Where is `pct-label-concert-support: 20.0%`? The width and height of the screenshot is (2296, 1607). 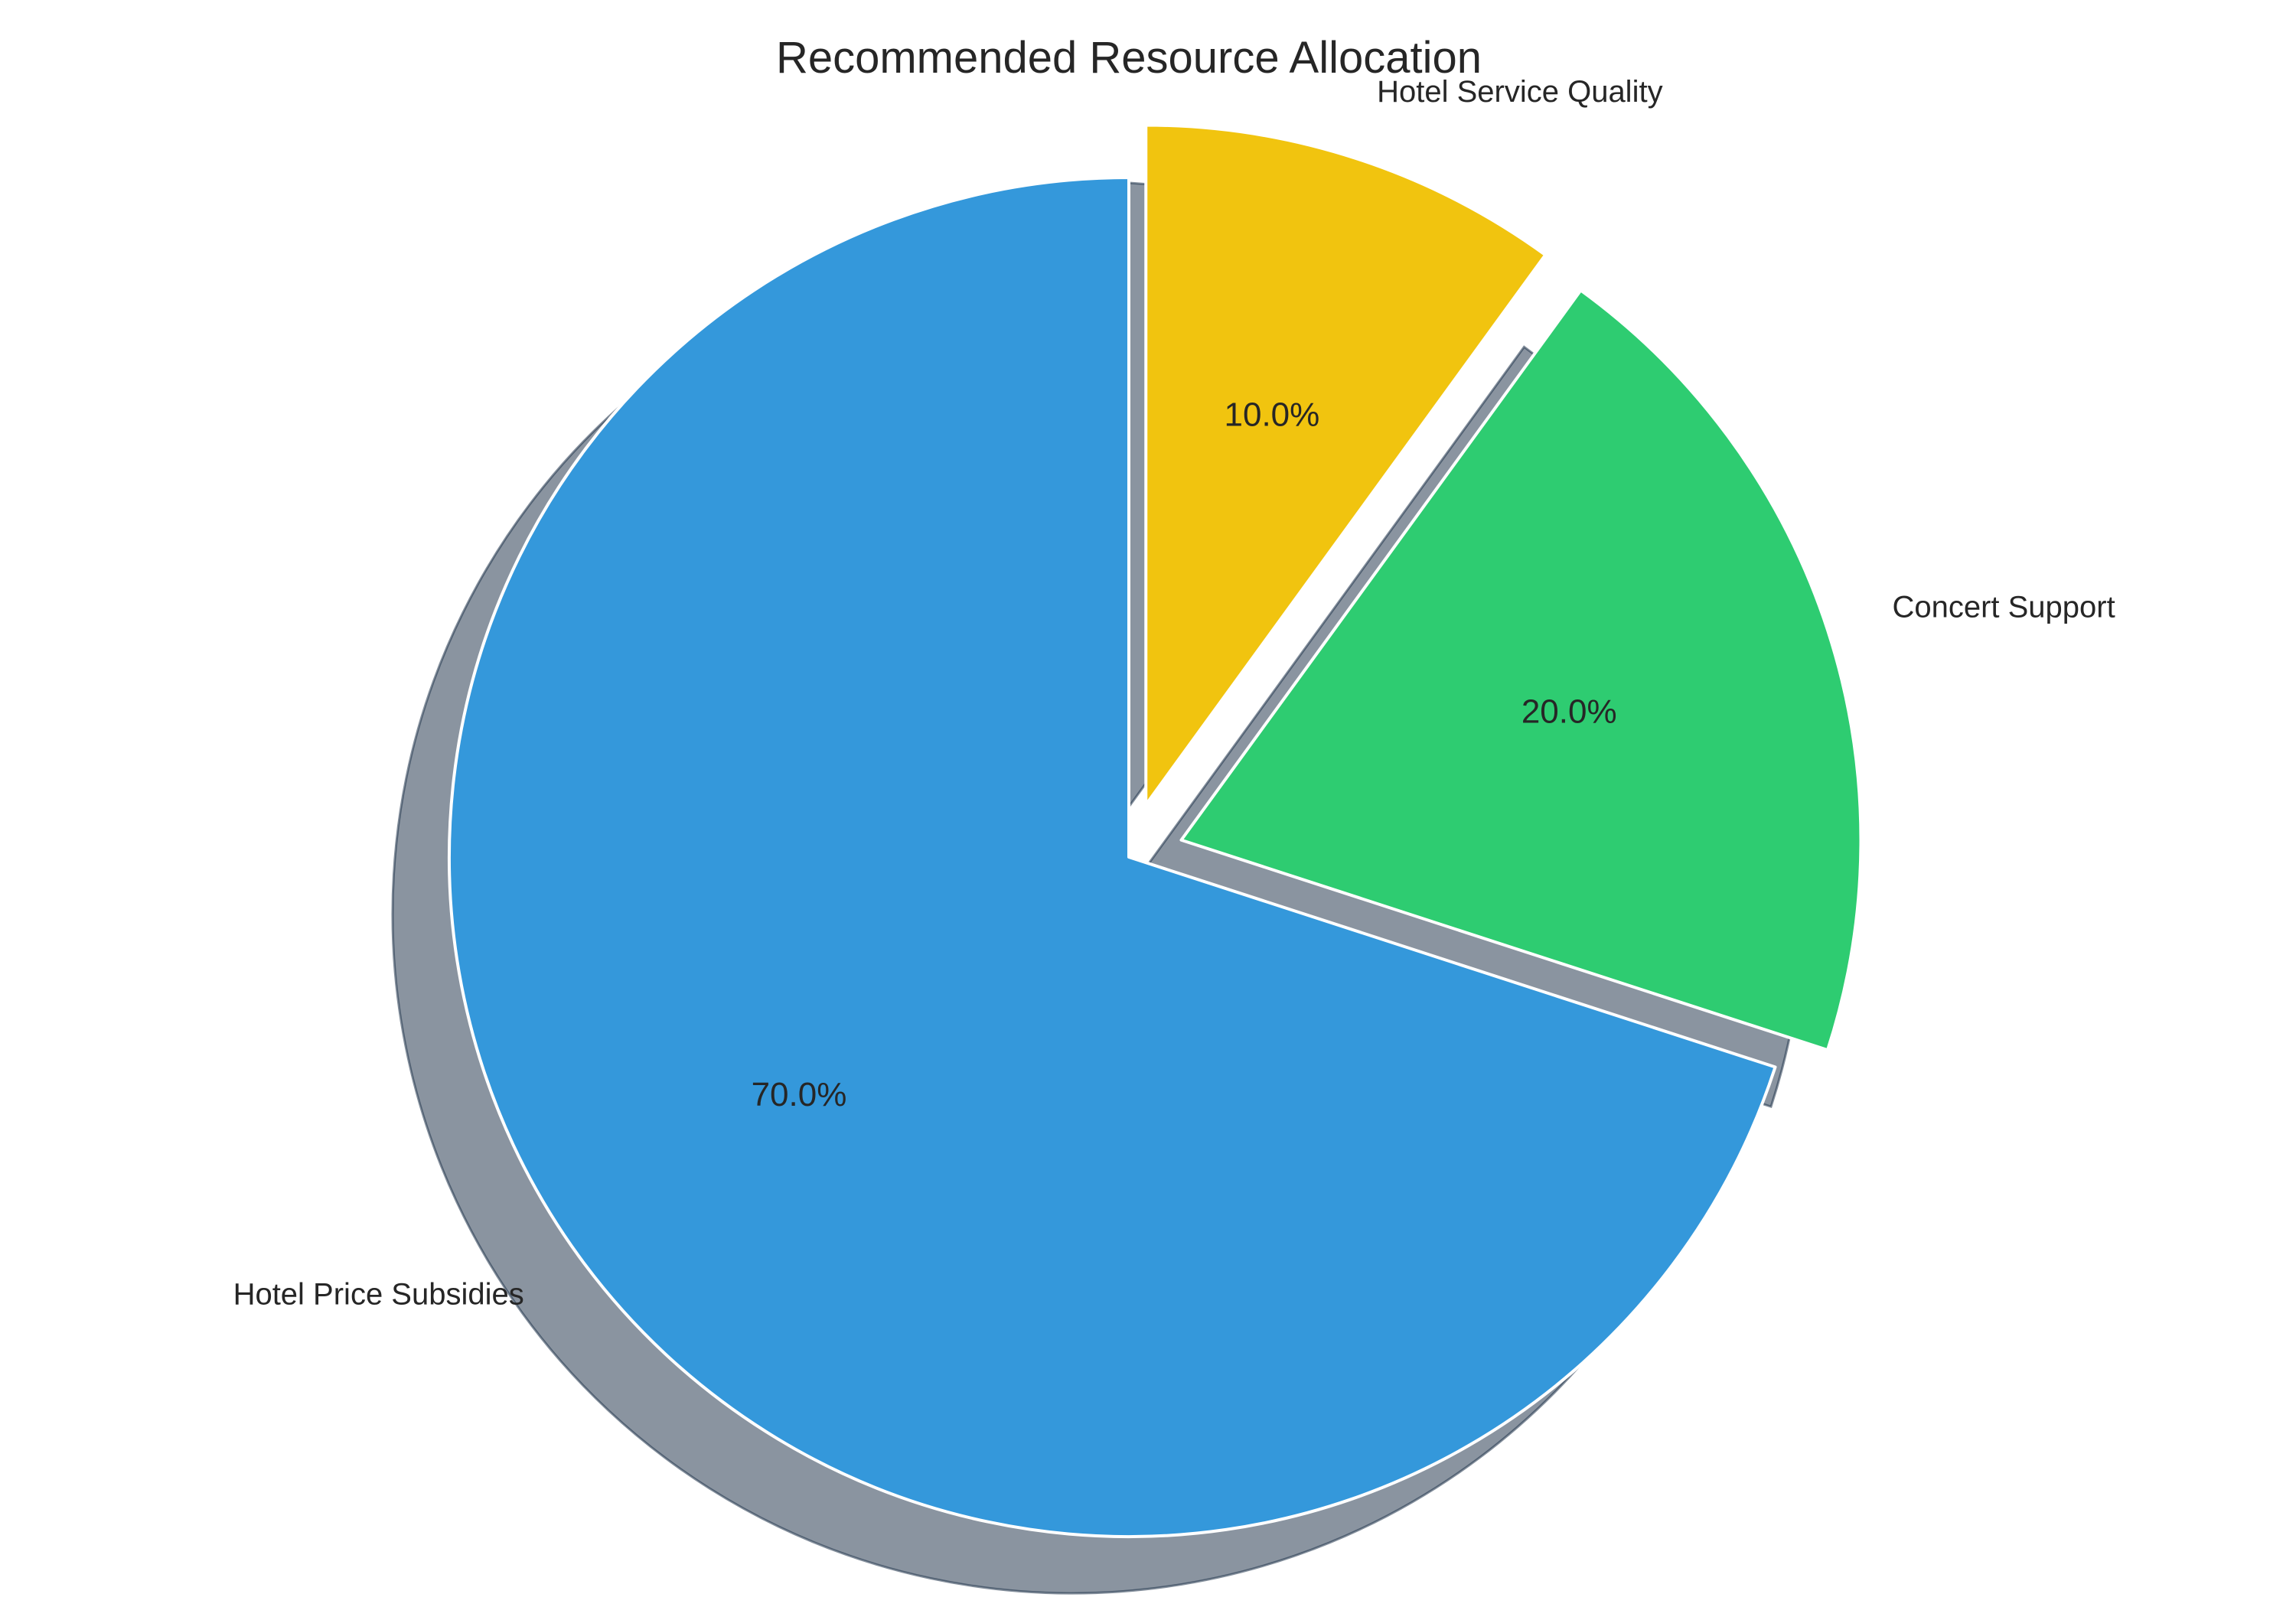 pct-label-concert-support: 20.0% is located at coordinates (1569, 712).